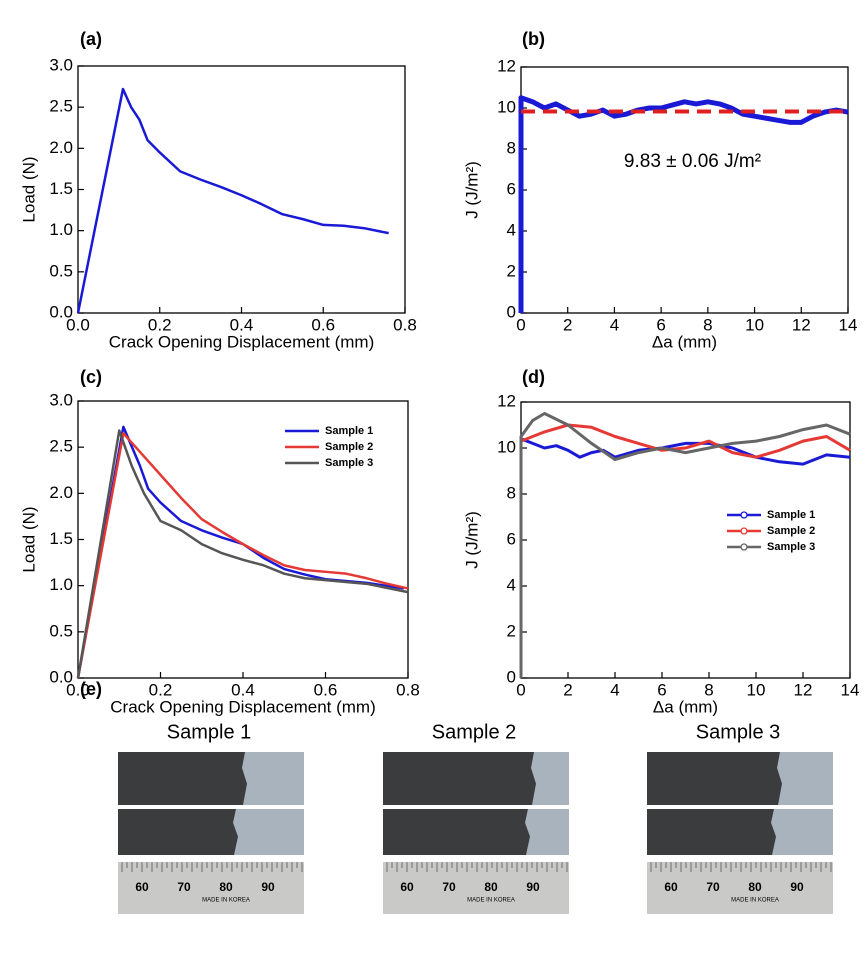  What do you see at coordinates (684, 341) in the screenshot?
I see `x-axis-label: Δa (mm)` at bounding box center [684, 341].